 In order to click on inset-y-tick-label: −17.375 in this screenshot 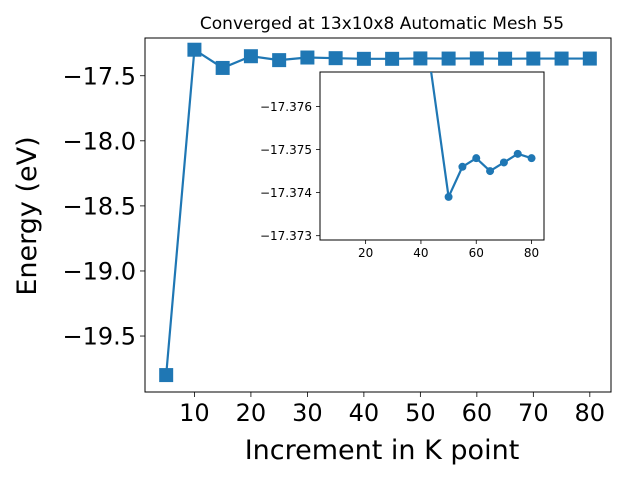, I will do `click(286, 150)`.